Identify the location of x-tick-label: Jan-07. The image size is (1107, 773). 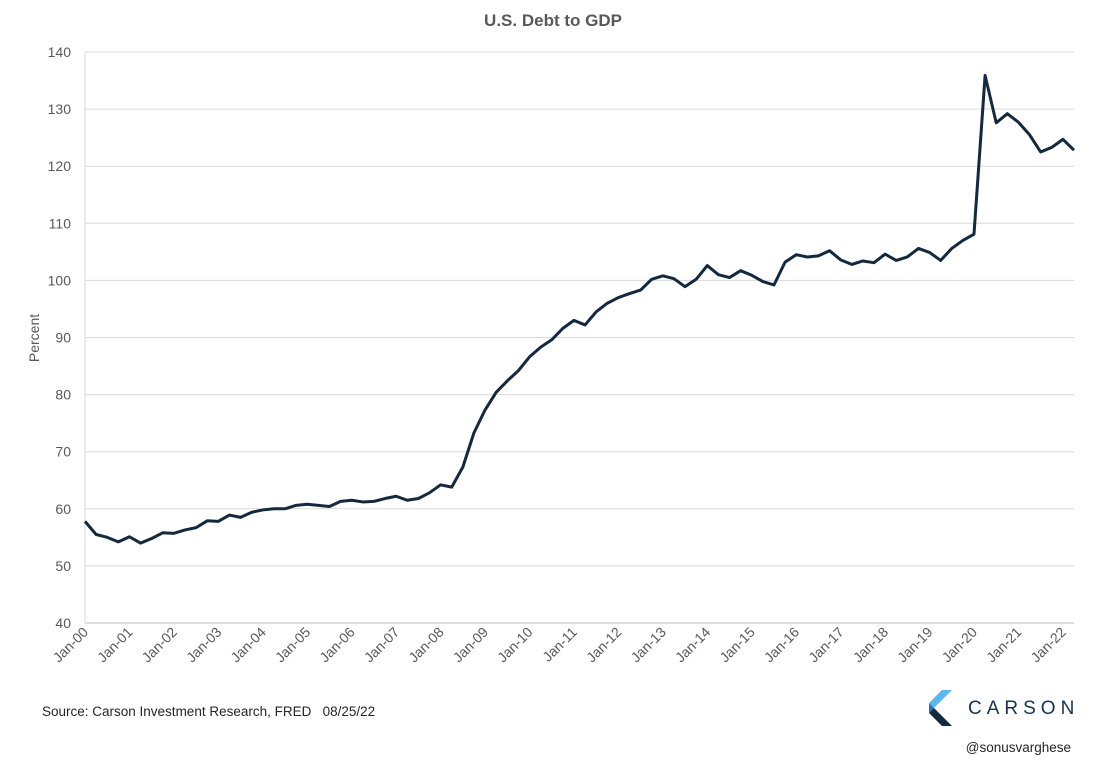
(382, 645).